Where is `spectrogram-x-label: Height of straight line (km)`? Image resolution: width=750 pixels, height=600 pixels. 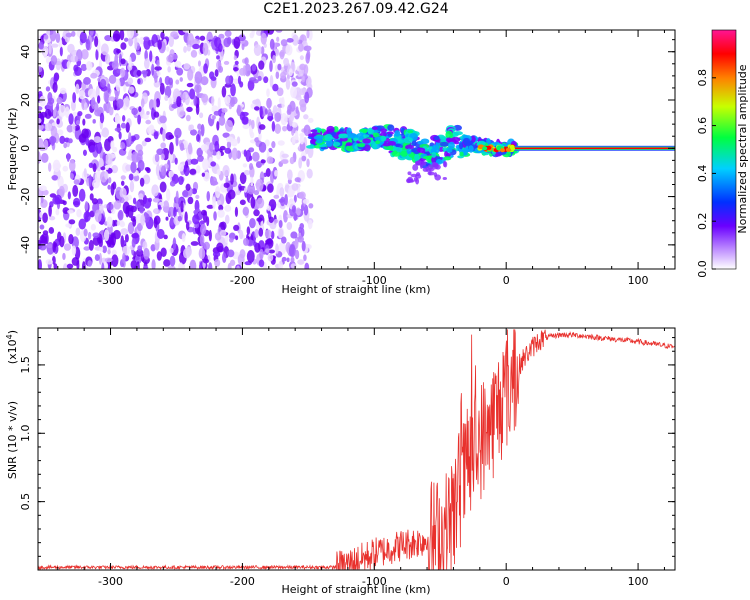 spectrogram-x-label: Height of straight line (km) is located at coordinates (355, 289).